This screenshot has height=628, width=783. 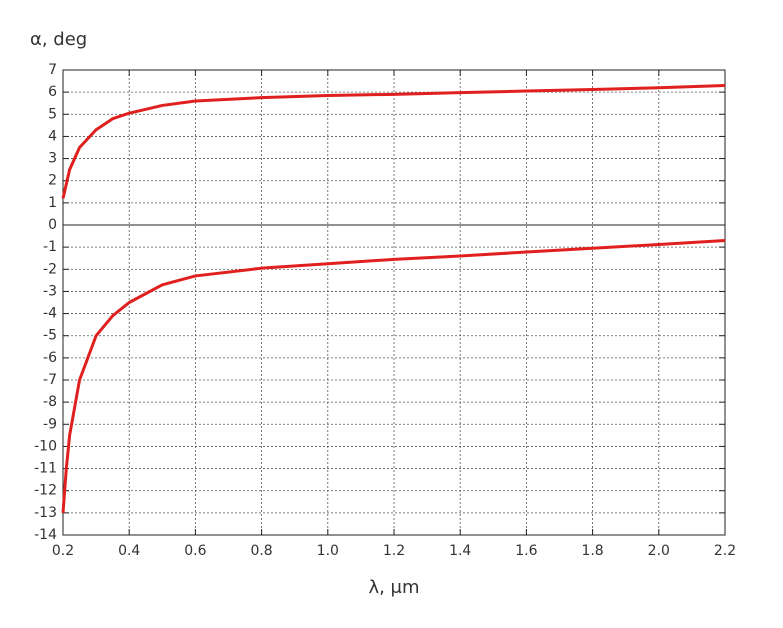 I want to click on y-tick-label: 2, so click(x=52, y=181).